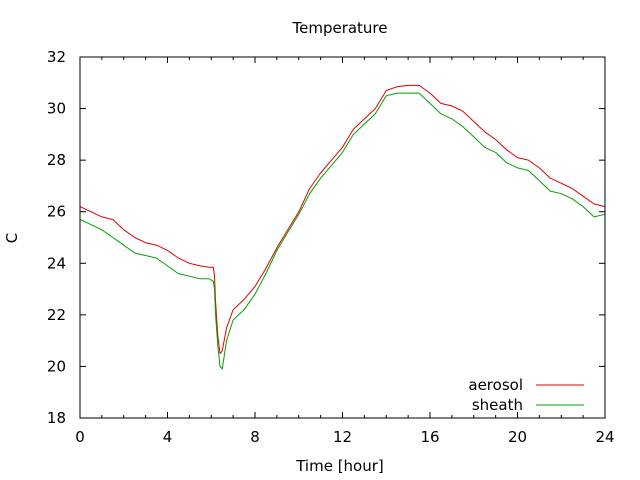 The height and width of the screenshot is (480, 640). I want to click on y-tick-label: 32, so click(56, 57).